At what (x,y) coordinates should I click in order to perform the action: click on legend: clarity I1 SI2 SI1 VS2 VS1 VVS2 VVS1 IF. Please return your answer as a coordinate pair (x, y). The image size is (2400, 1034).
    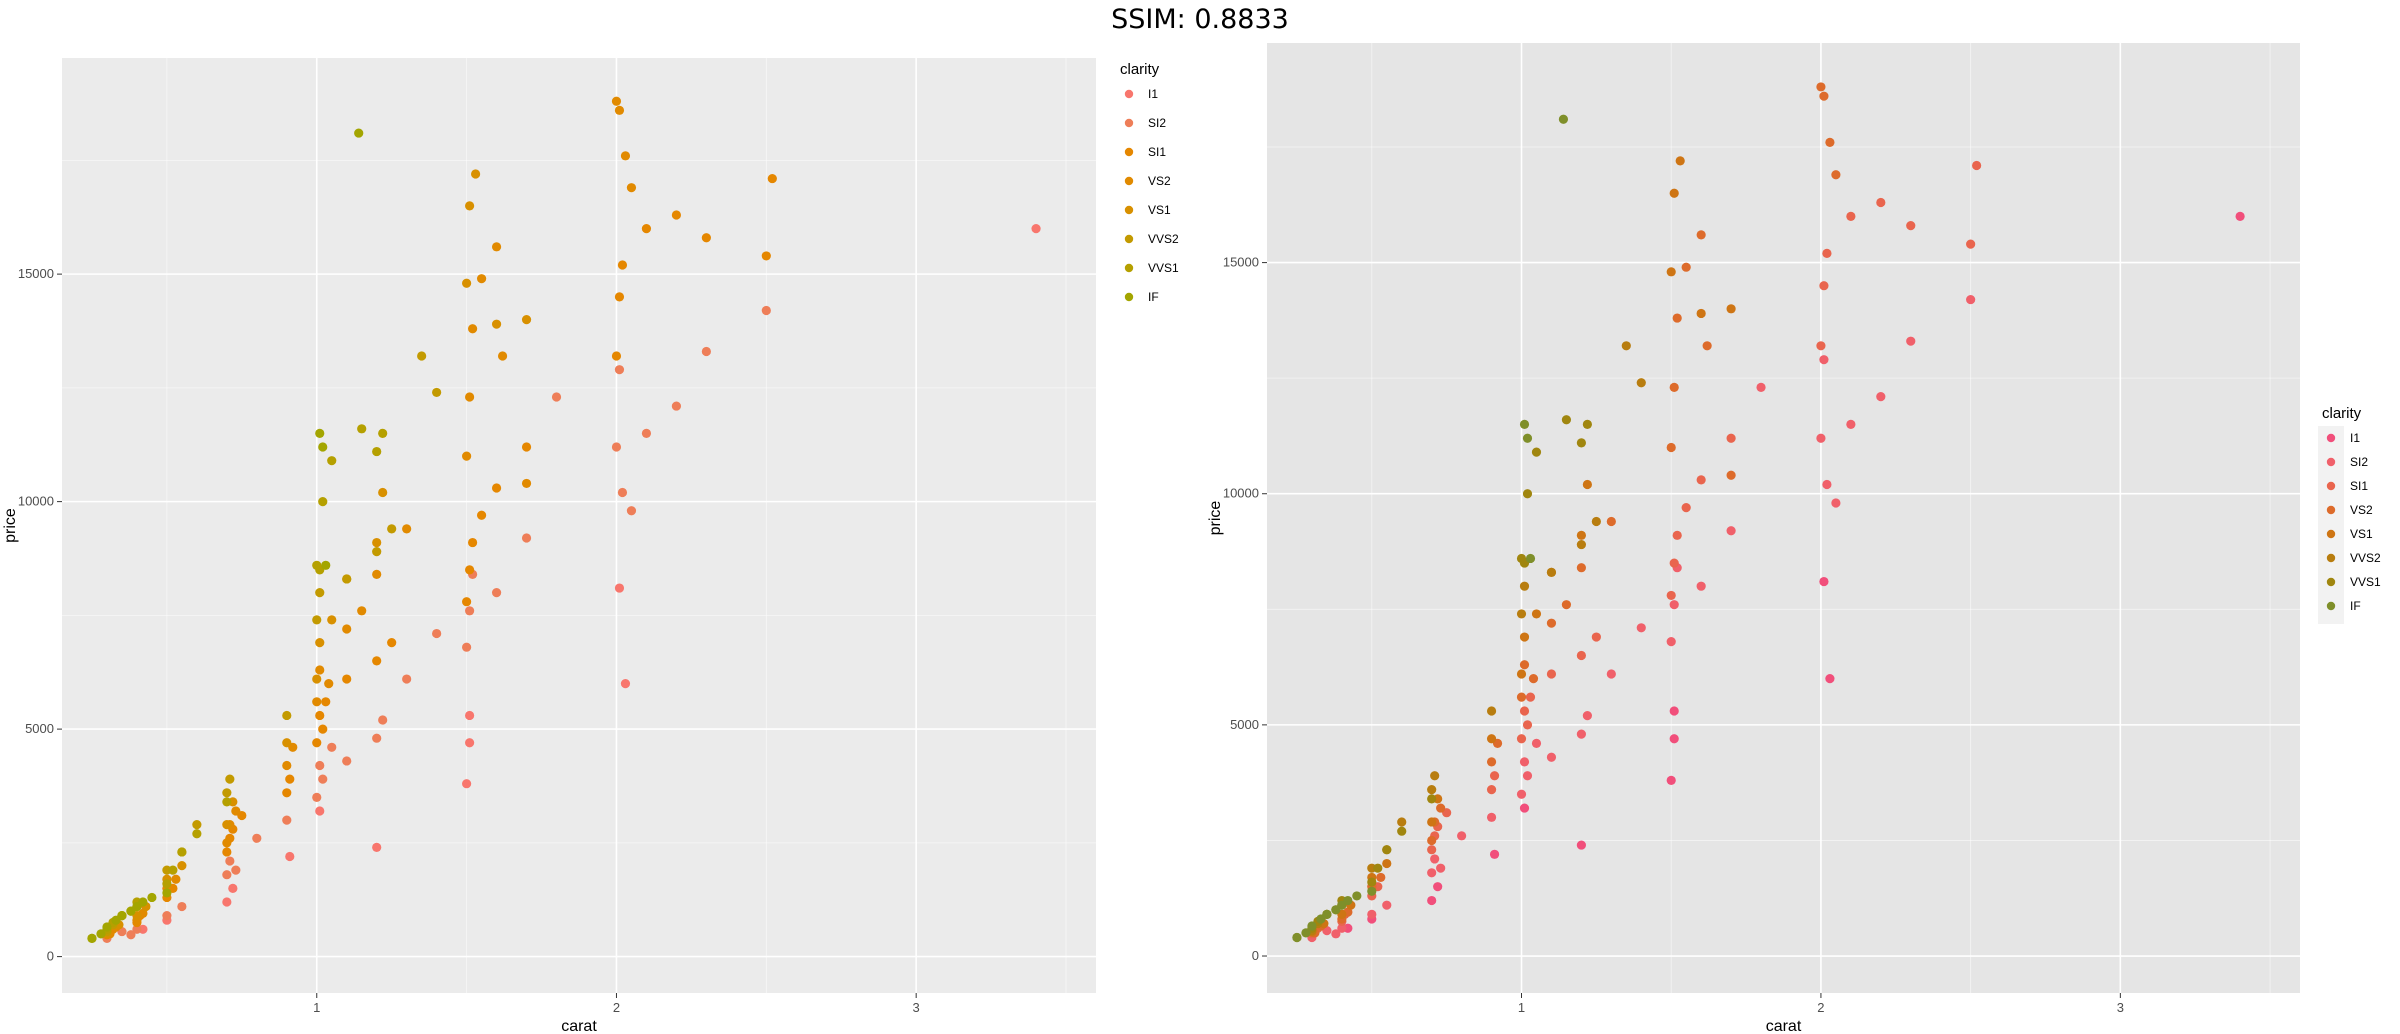
    Looking at the image, I should click on (1149, 182).